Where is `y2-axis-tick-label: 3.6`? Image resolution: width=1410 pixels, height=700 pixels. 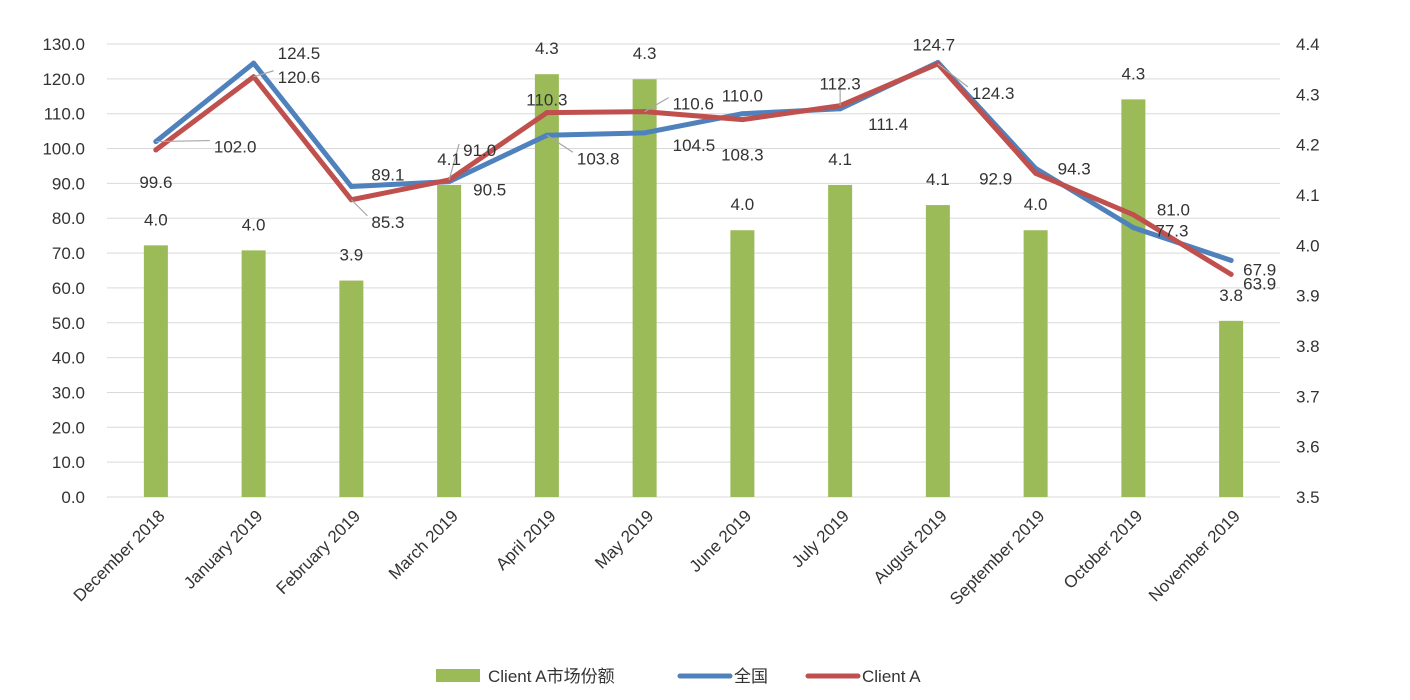 y2-axis-tick-label: 3.6 is located at coordinates (1308, 447).